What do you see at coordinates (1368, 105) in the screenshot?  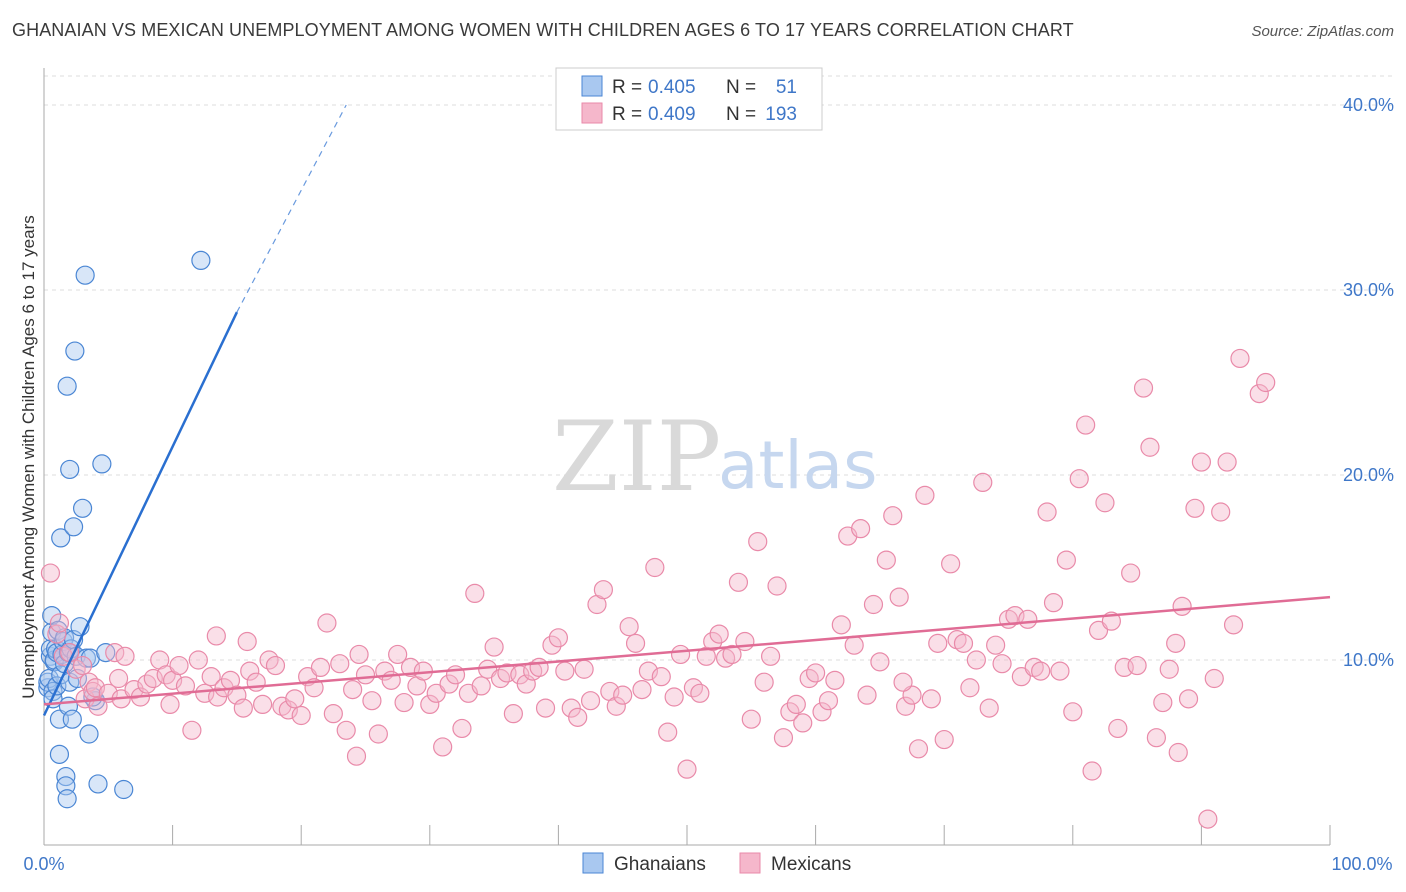 I see `y-tick-label-40: 40.0%` at bounding box center [1368, 105].